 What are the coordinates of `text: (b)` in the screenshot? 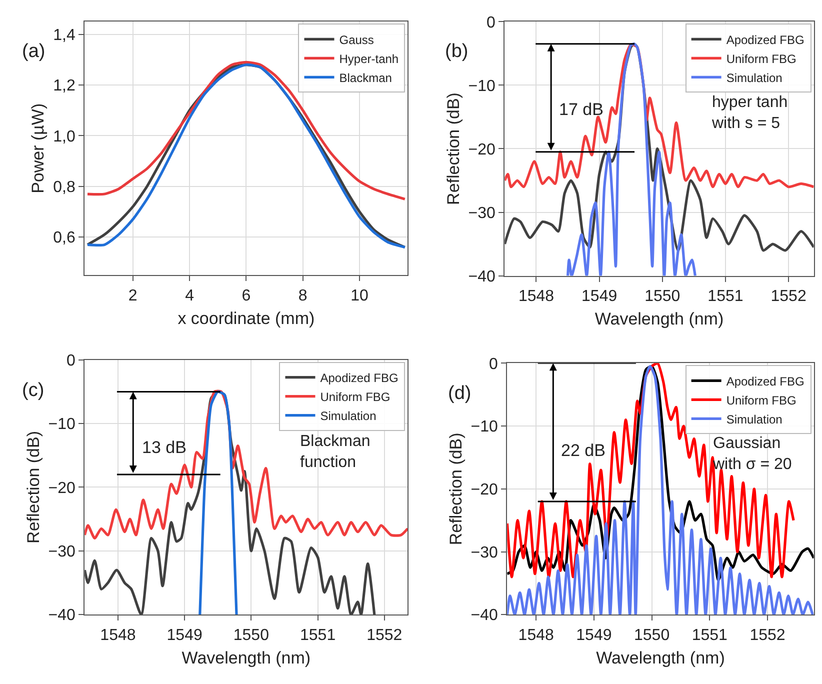 It's located at (456, 51).